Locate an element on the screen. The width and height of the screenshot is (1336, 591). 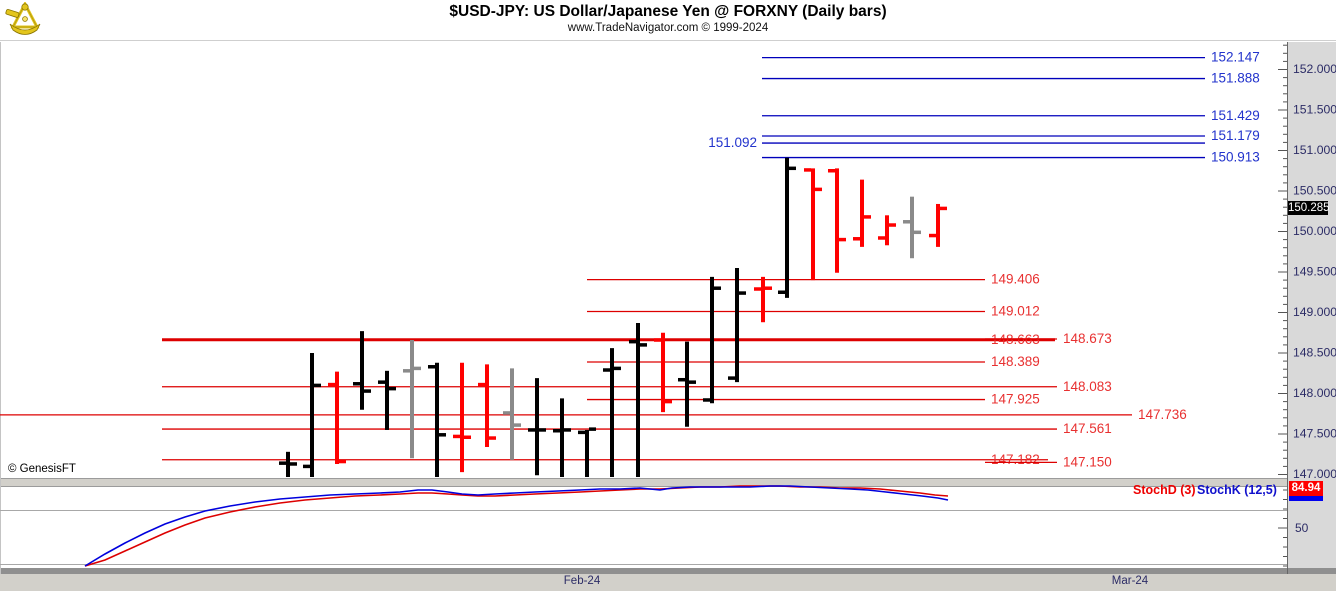
resistance-label: 151.179 is located at coordinates (1235, 135).